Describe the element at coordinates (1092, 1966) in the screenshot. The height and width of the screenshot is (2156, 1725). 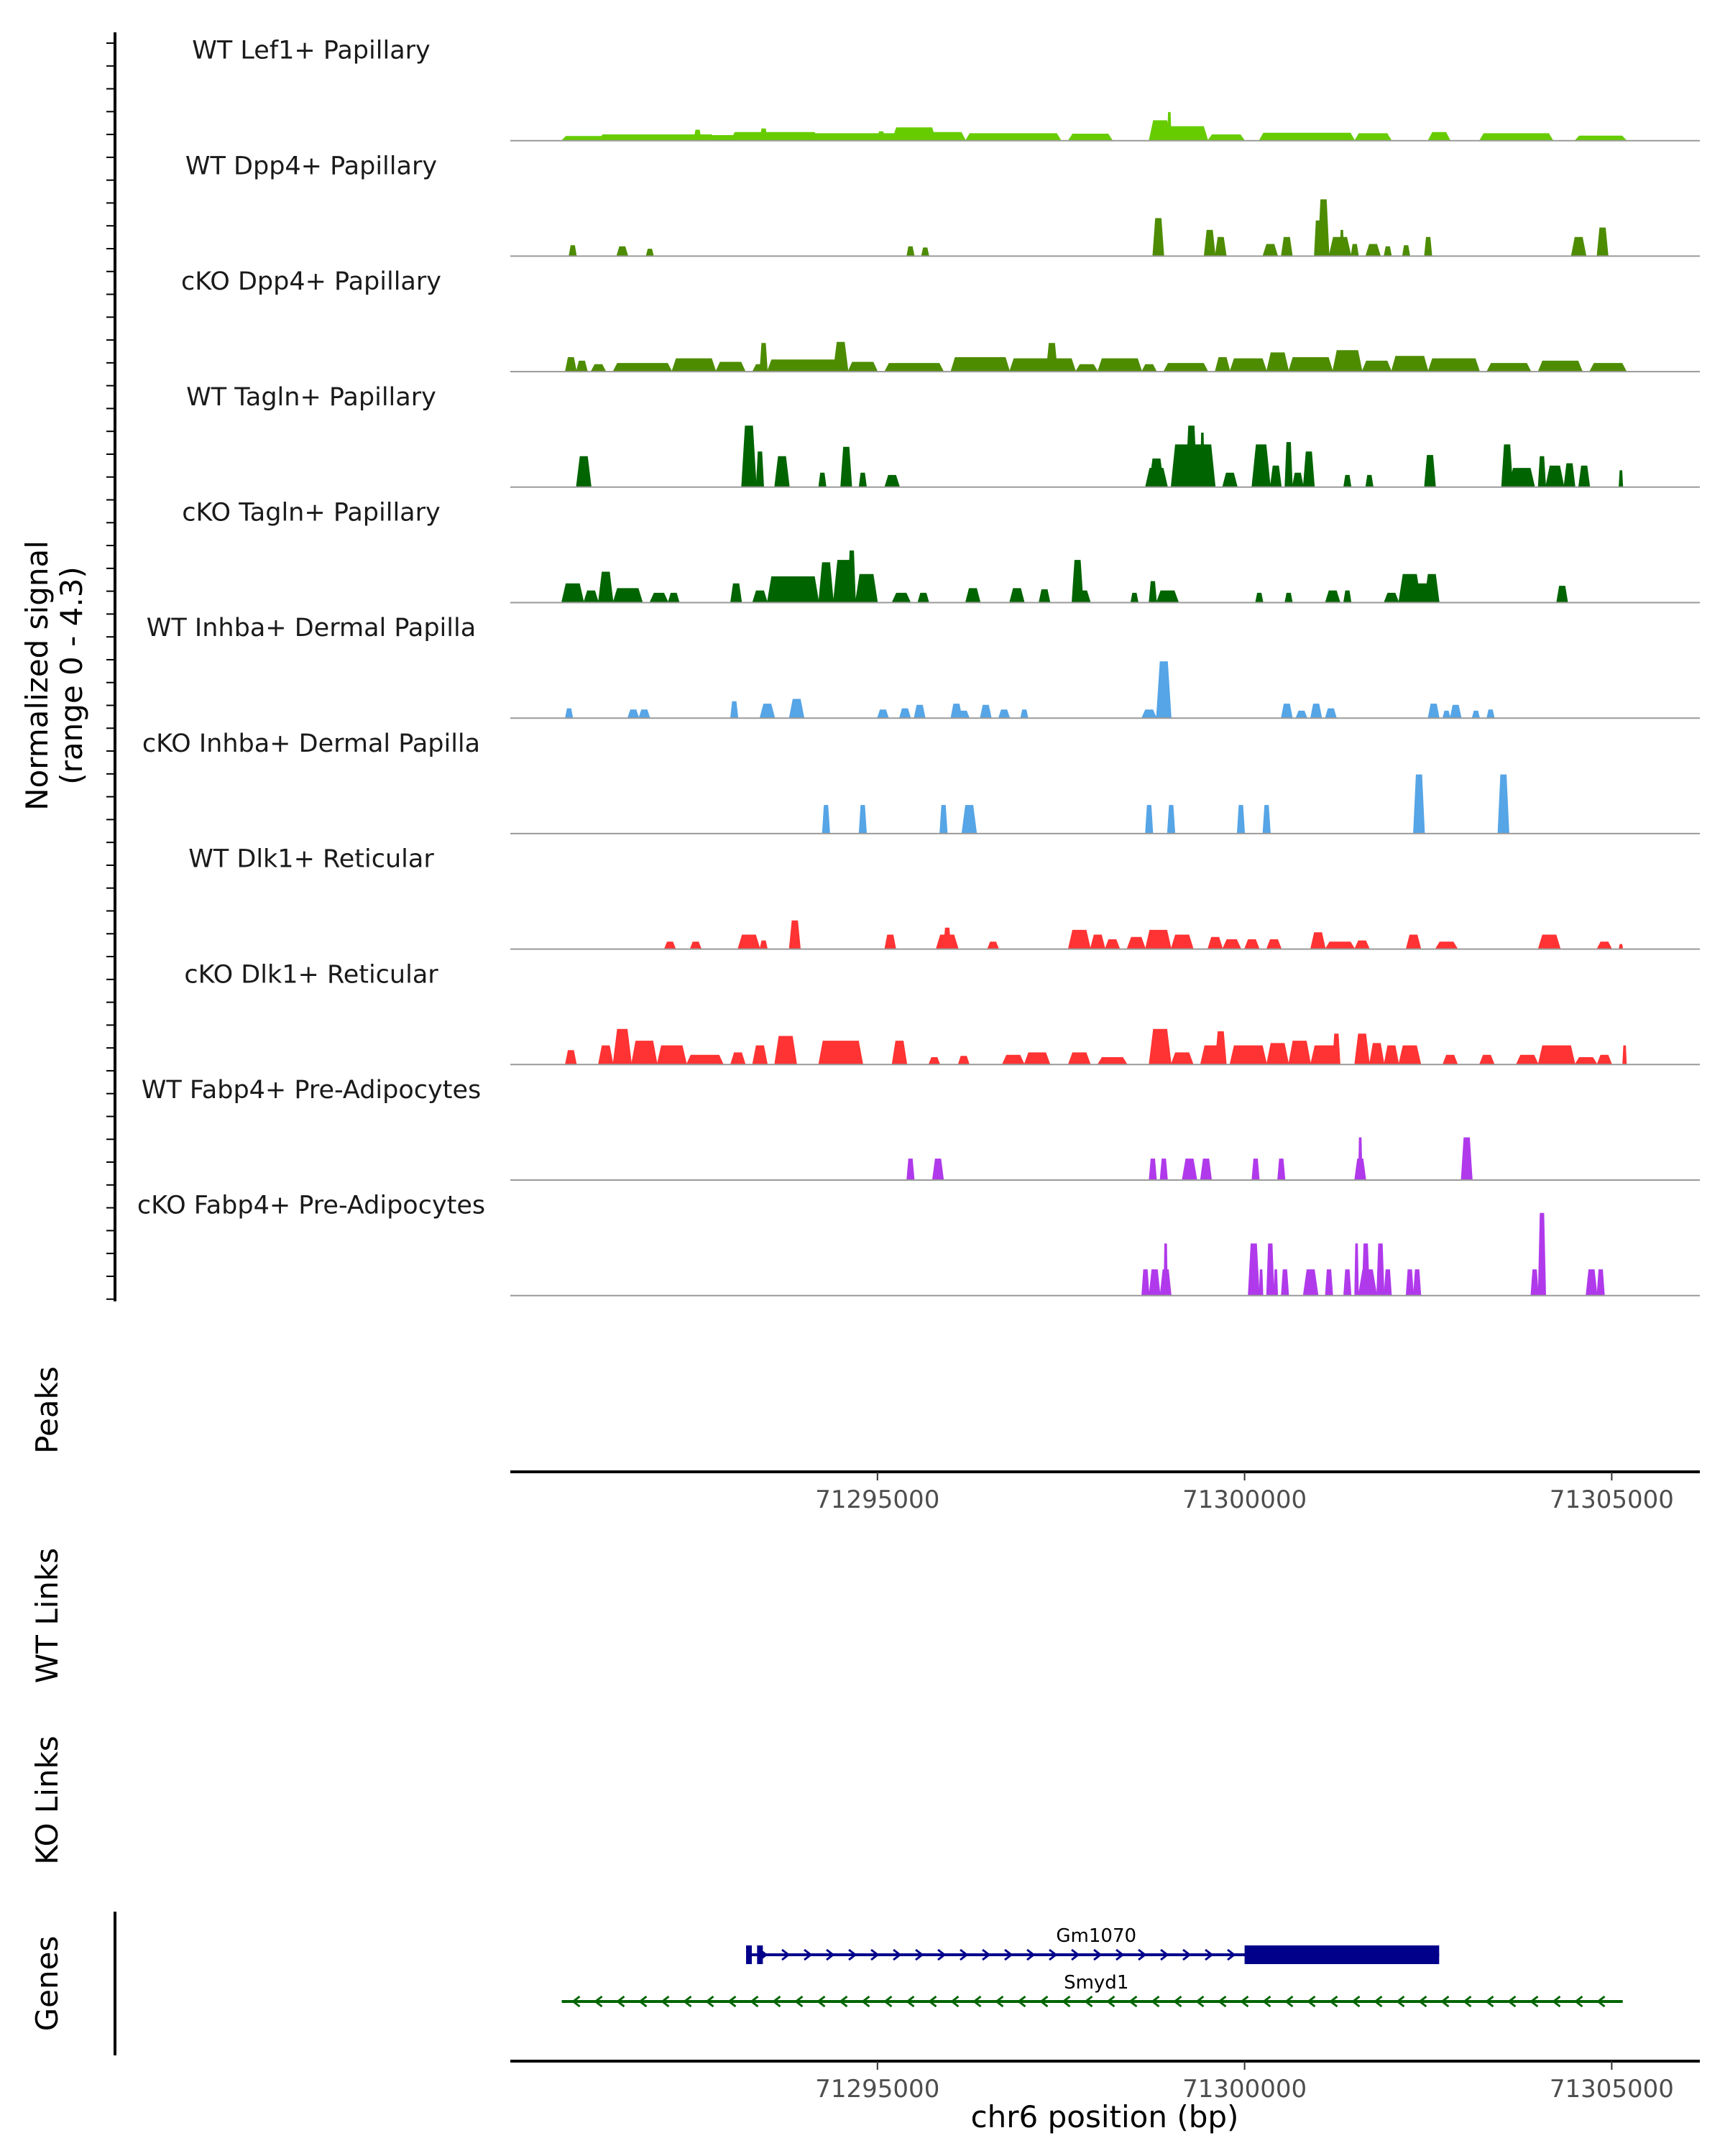
I see `gene-track: Gm1070 Smyd1` at that location.